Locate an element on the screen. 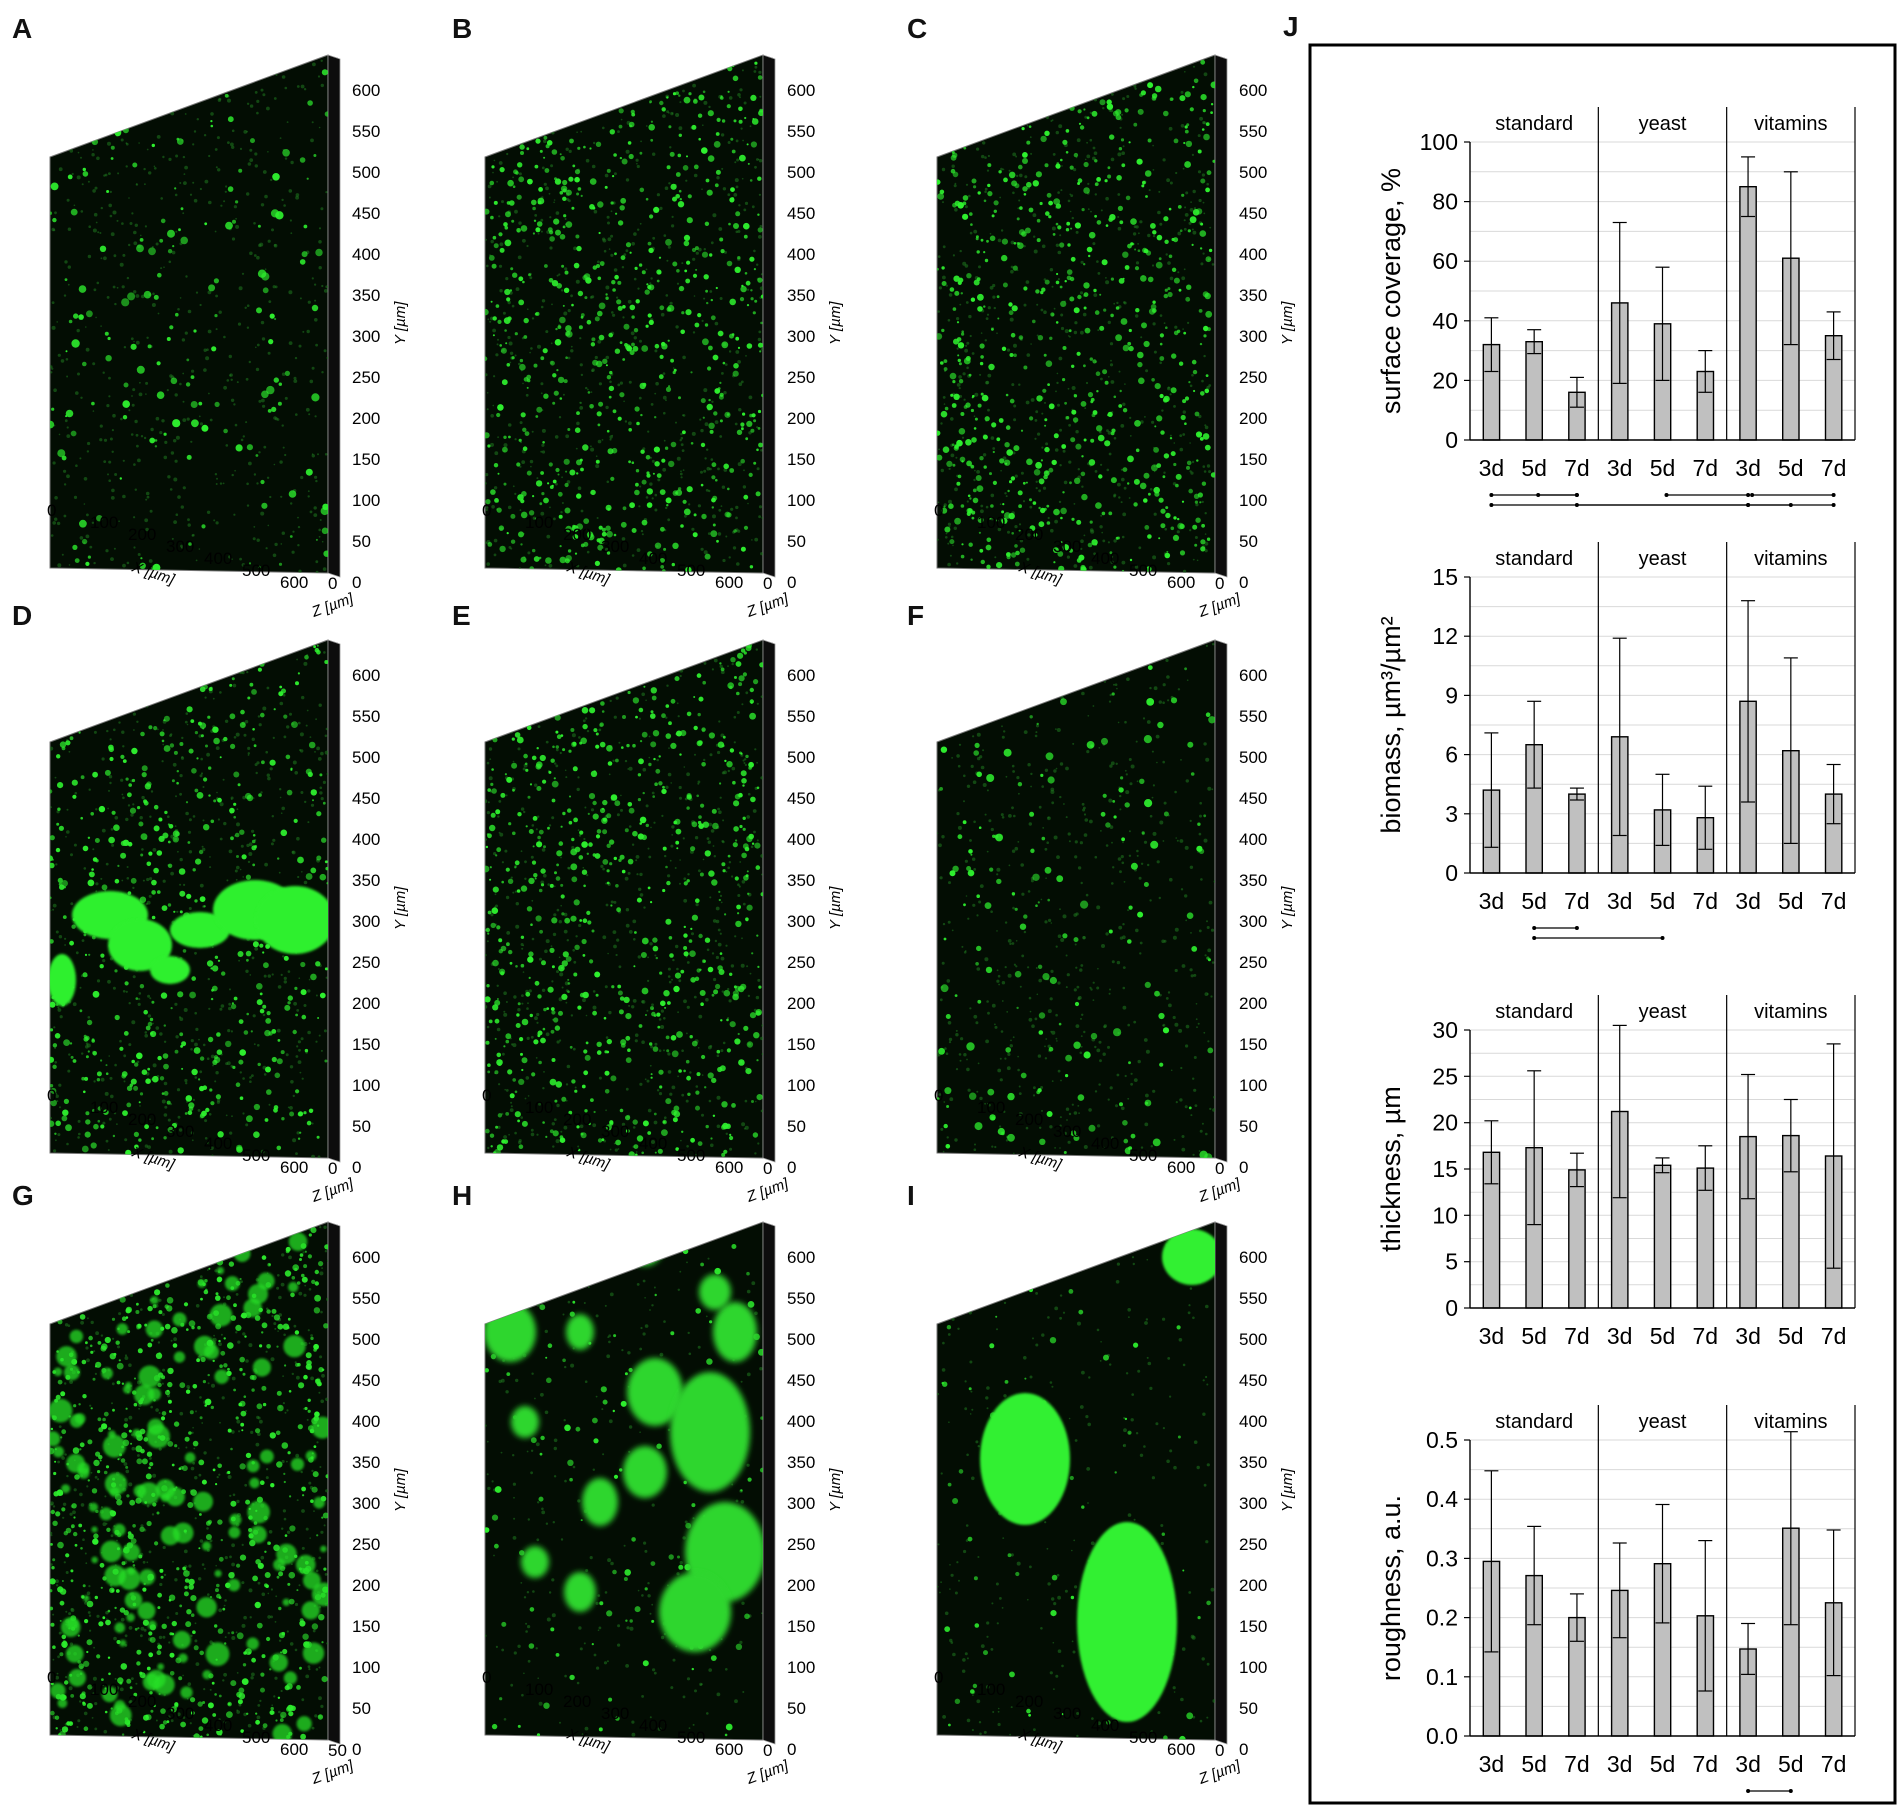  significance-brackets is located at coordinates (1598, 933).